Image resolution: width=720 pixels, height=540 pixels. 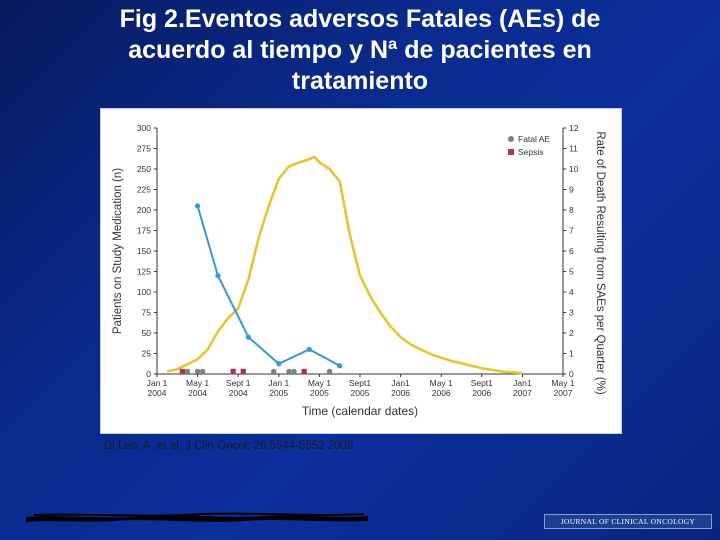 I want to click on y2-tick-label: 11, so click(x=573, y=149).